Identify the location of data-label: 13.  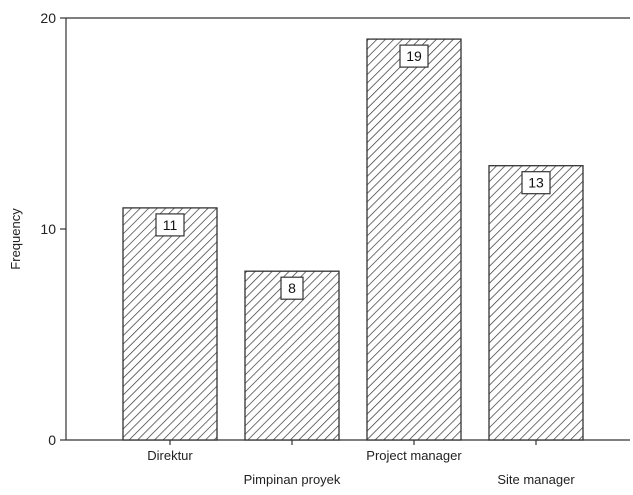
(536, 183).